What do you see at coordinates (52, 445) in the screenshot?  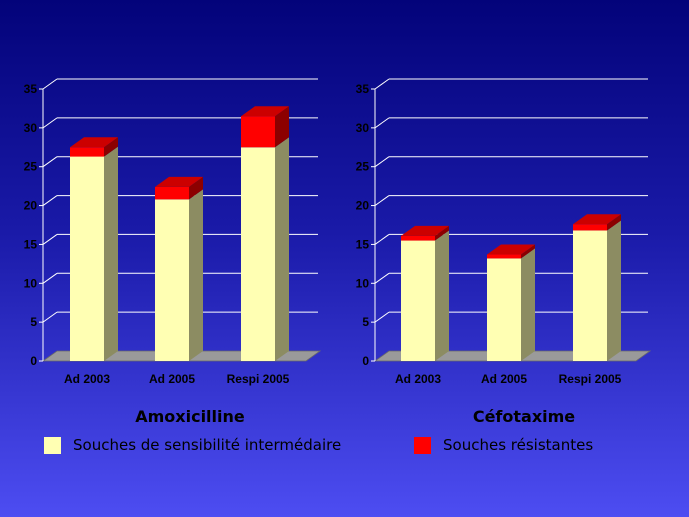 I see `legend-swatch-sensible` at bounding box center [52, 445].